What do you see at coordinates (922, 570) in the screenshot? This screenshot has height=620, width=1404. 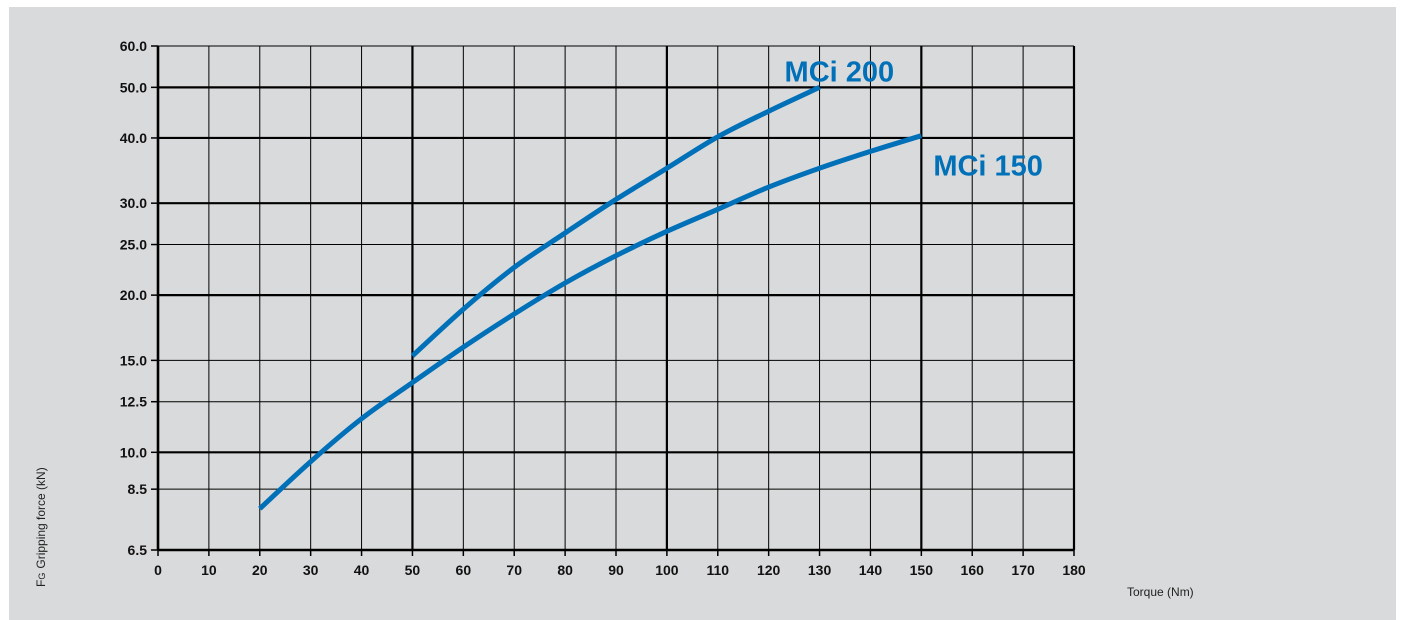 I see `x-tick-label: 150` at bounding box center [922, 570].